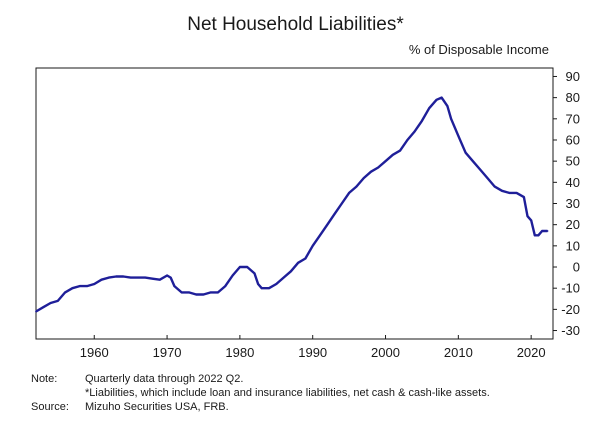 The image size is (591, 439). I want to click on note-text: Quarterly data through 2022 Q2., so click(164, 379).